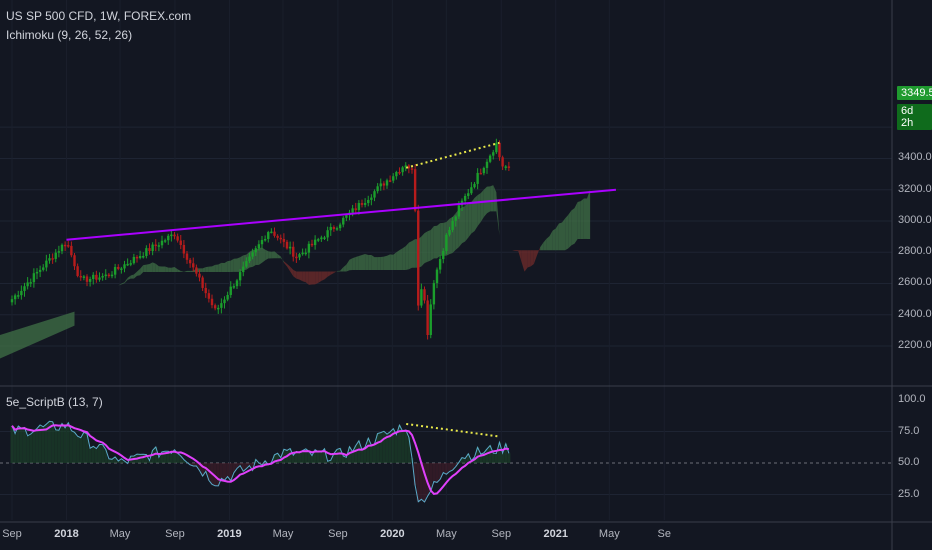 The image size is (932, 550). Describe the element at coordinates (66, 534) in the screenshot. I see `time-tick-label: 2018` at that location.